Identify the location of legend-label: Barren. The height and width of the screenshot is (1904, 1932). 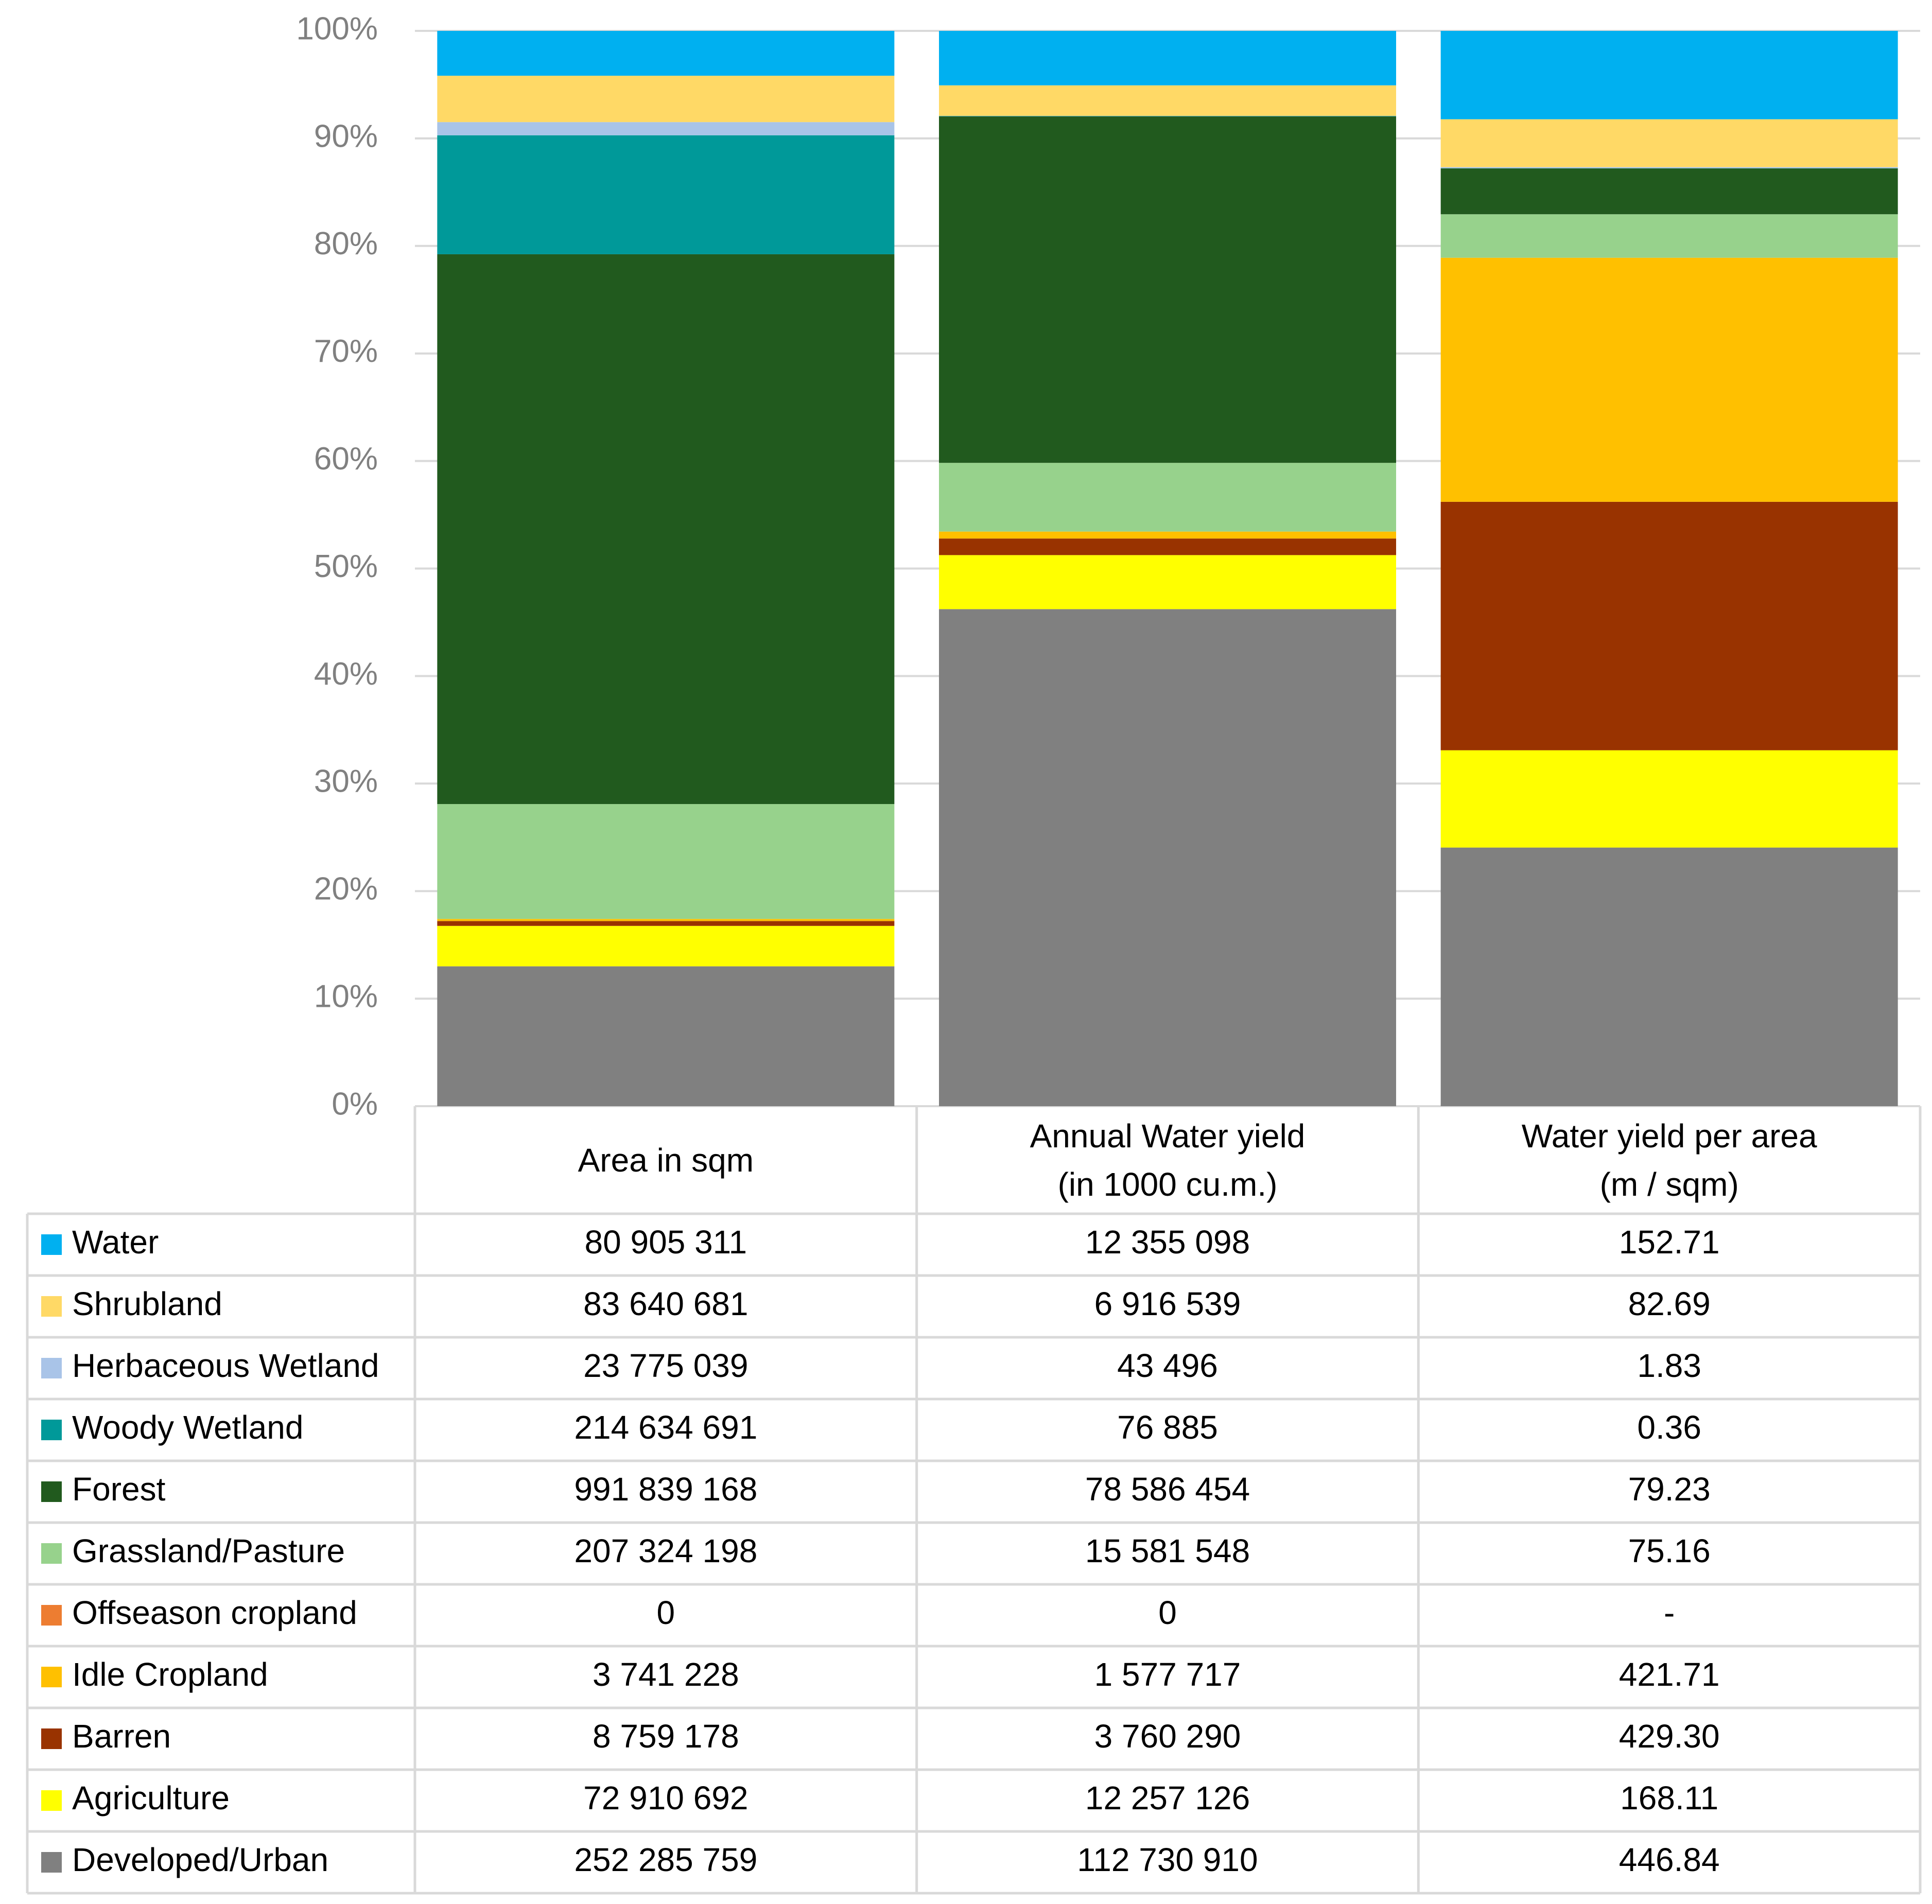
(121, 1736).